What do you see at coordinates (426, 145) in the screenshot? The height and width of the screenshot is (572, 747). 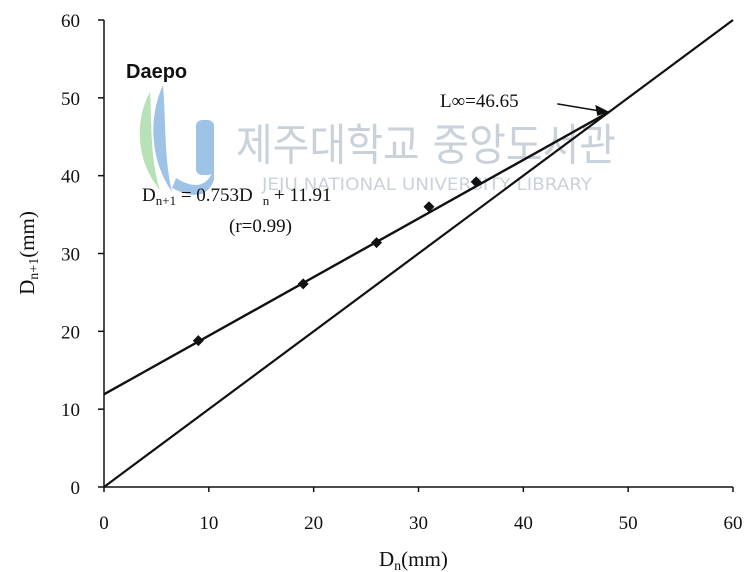 I see `watermark-korean: 제주대학교 중앙도서관` at bounding box center [426, 145].